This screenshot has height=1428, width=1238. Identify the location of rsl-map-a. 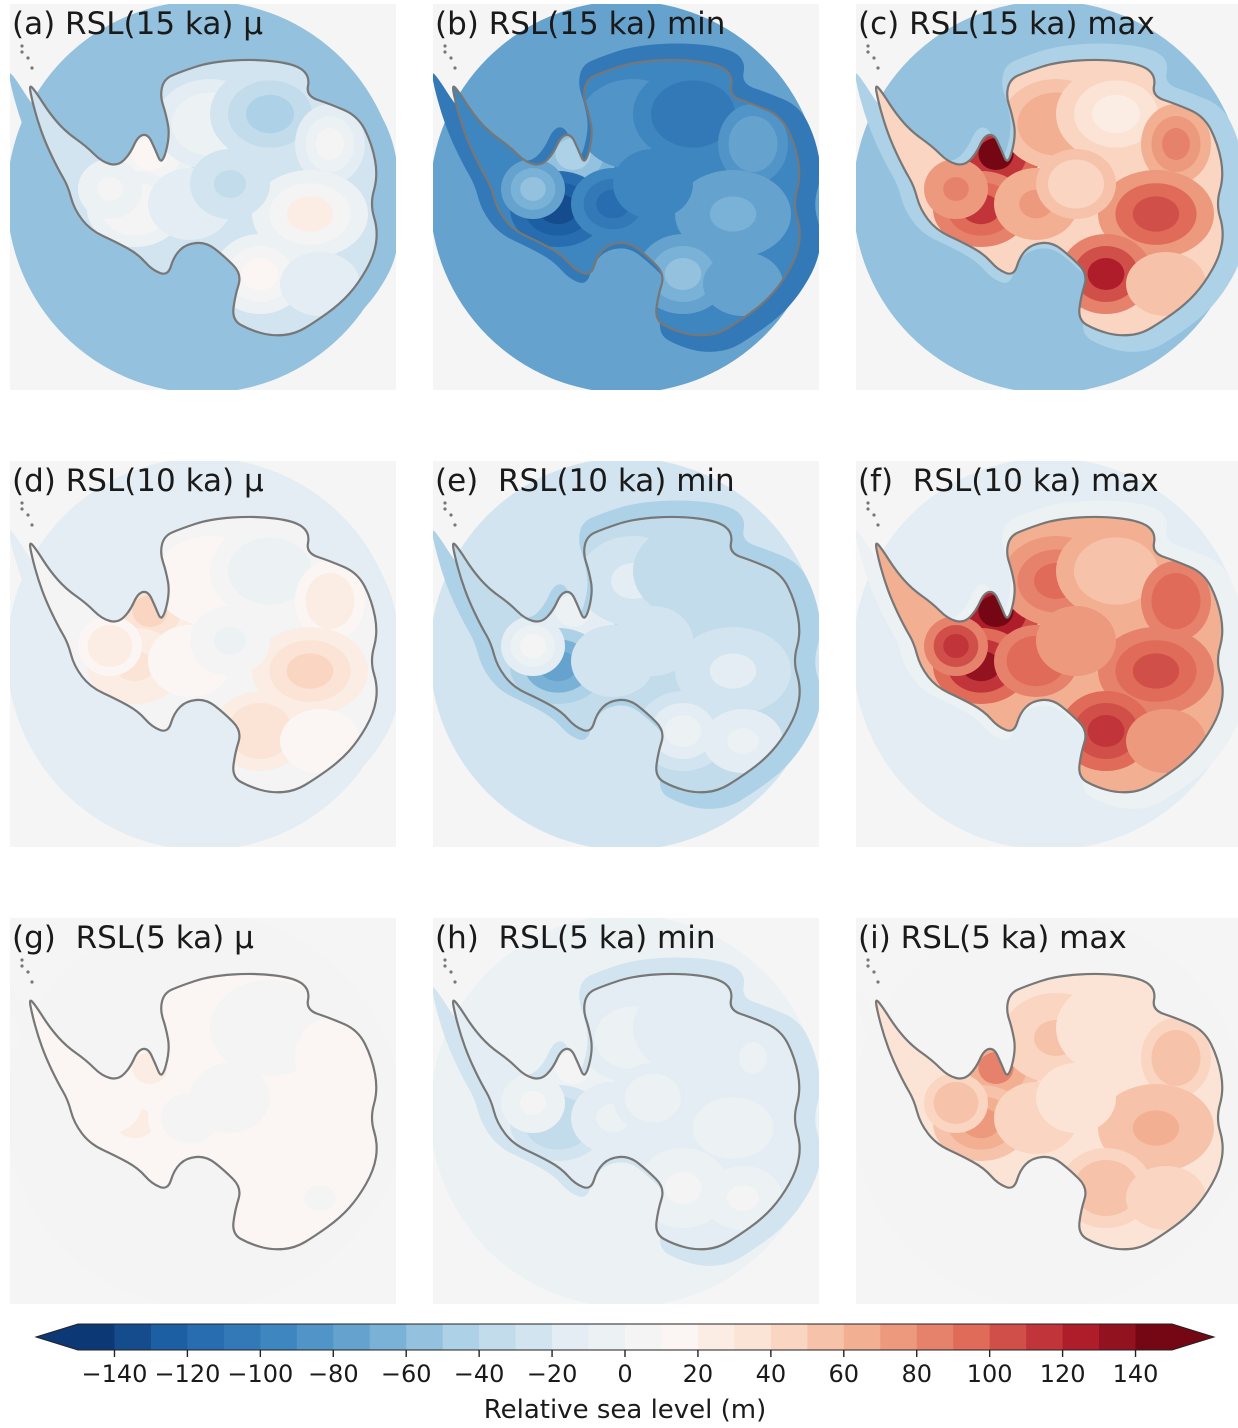
(203, 197).